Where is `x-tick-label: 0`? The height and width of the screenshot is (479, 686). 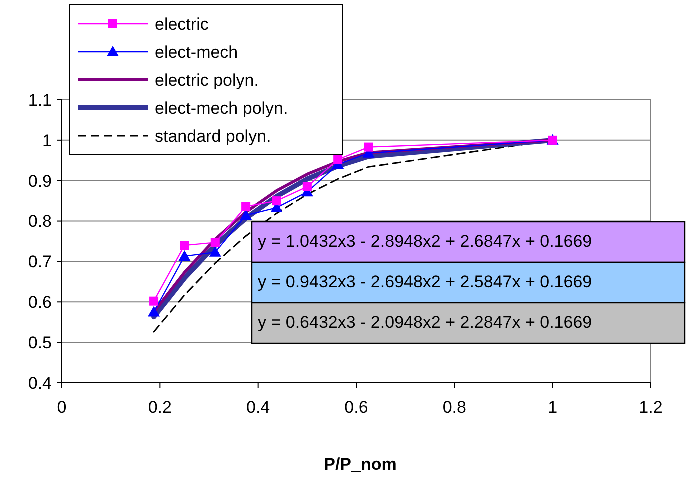
x-tick-label: 0 is located at coordinates (62, 407).